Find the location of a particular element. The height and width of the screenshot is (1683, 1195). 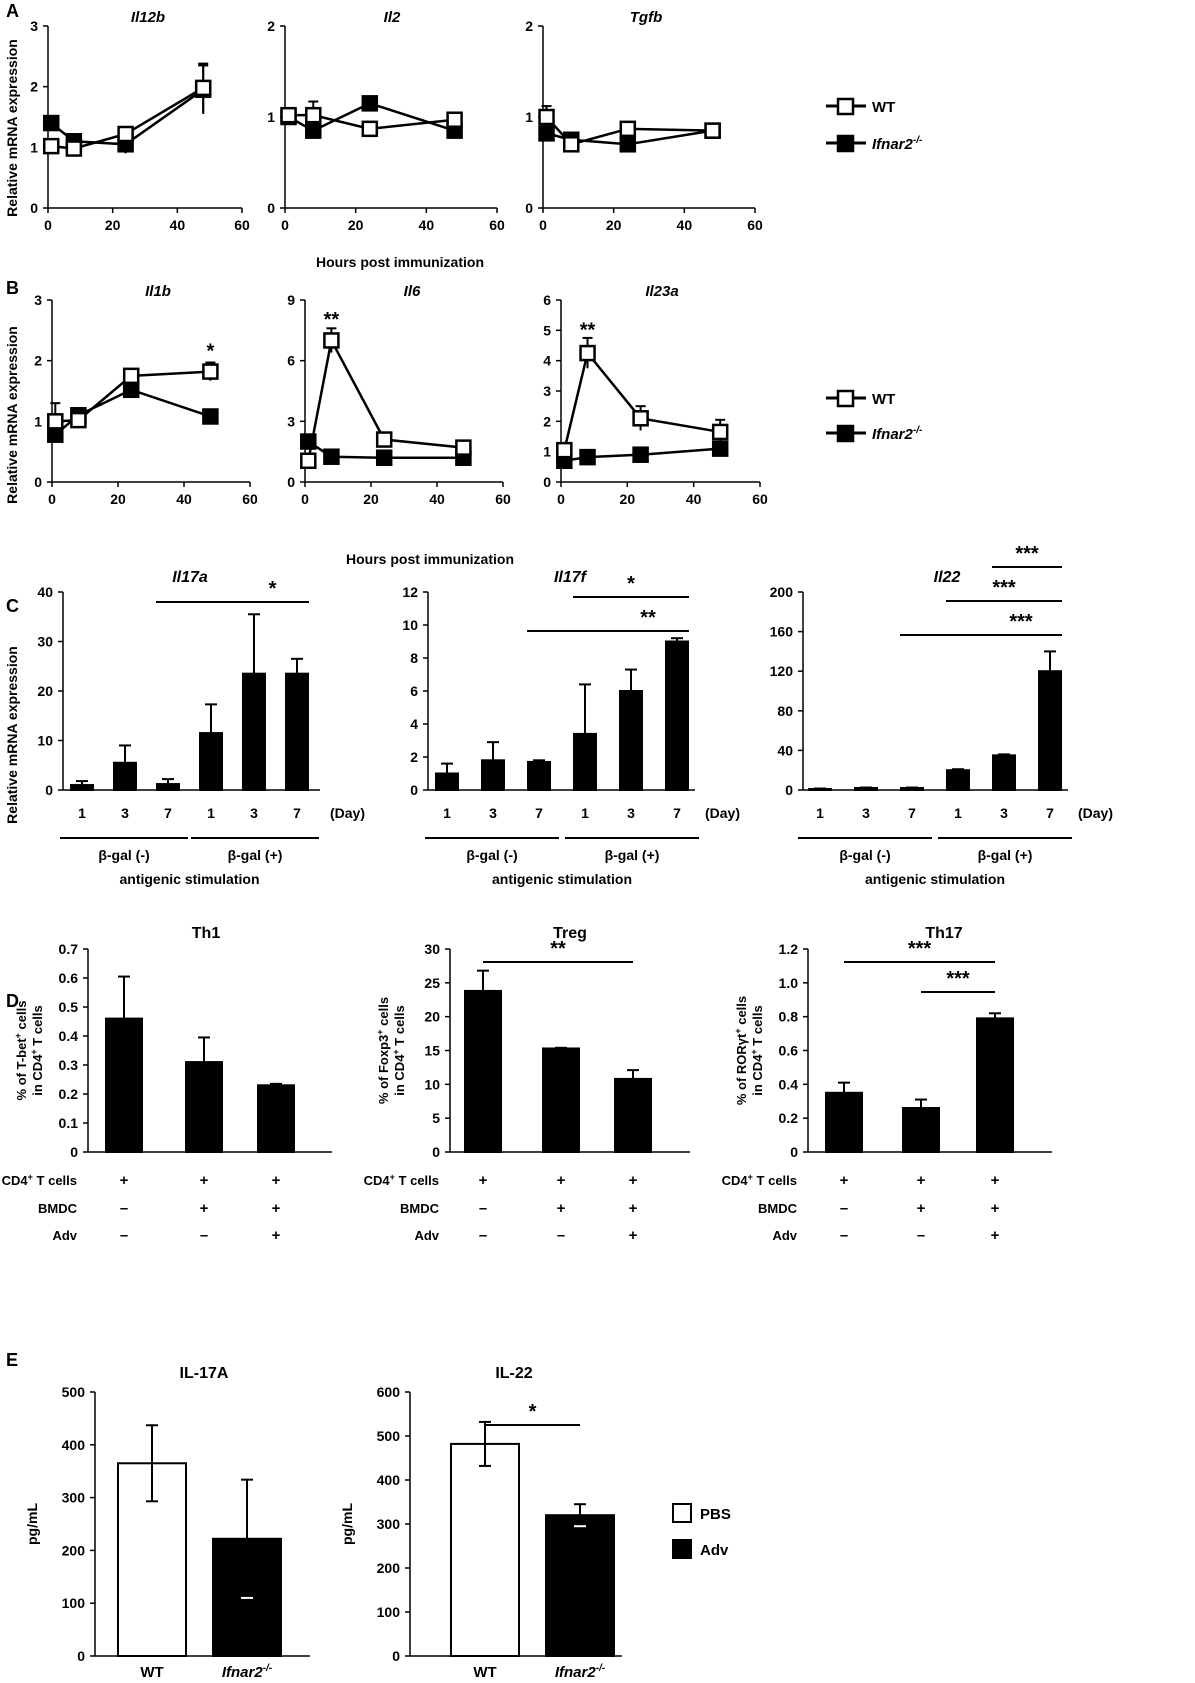

series-ifnar2 is located at coordinates (642, 455).